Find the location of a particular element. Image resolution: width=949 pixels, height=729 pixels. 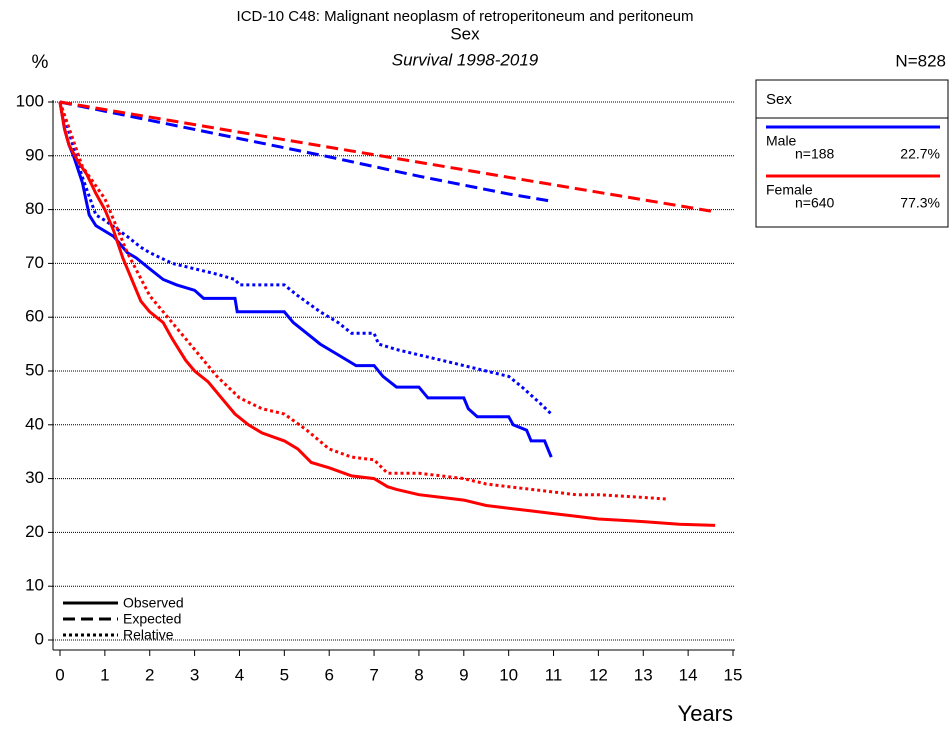

y-tick-label: 100 is located at coordinates (30, 100).